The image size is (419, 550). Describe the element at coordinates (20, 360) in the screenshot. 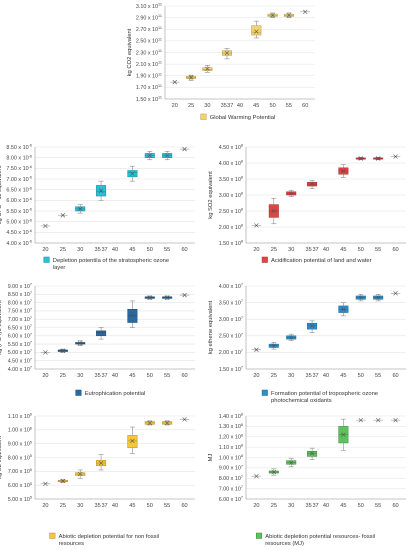

I see `y-tick-label: 4.50 x 10⁷` at that location.